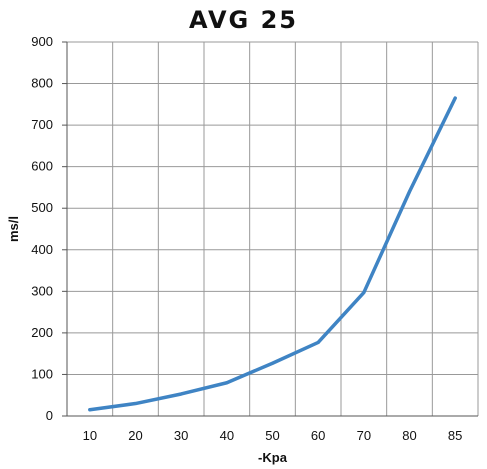 The height and width of the screenshot is (469, 487). I want to click on y-tick-label: 400, so click(42, 249).